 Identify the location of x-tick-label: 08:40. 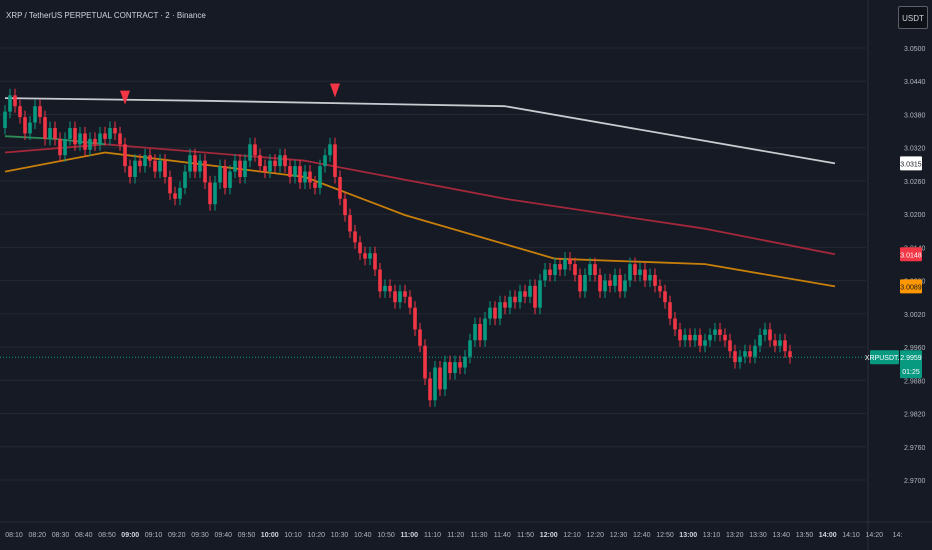
(84, 535).